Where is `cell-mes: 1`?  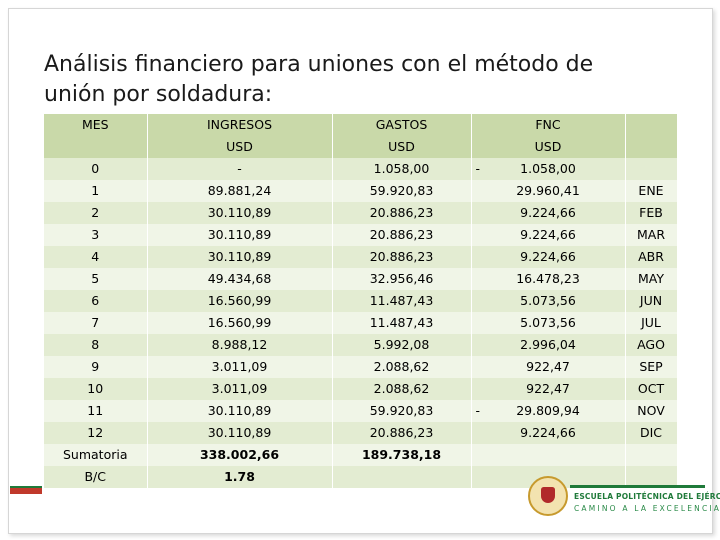 cell-mes: 1 is located at coordinates (96, 191).